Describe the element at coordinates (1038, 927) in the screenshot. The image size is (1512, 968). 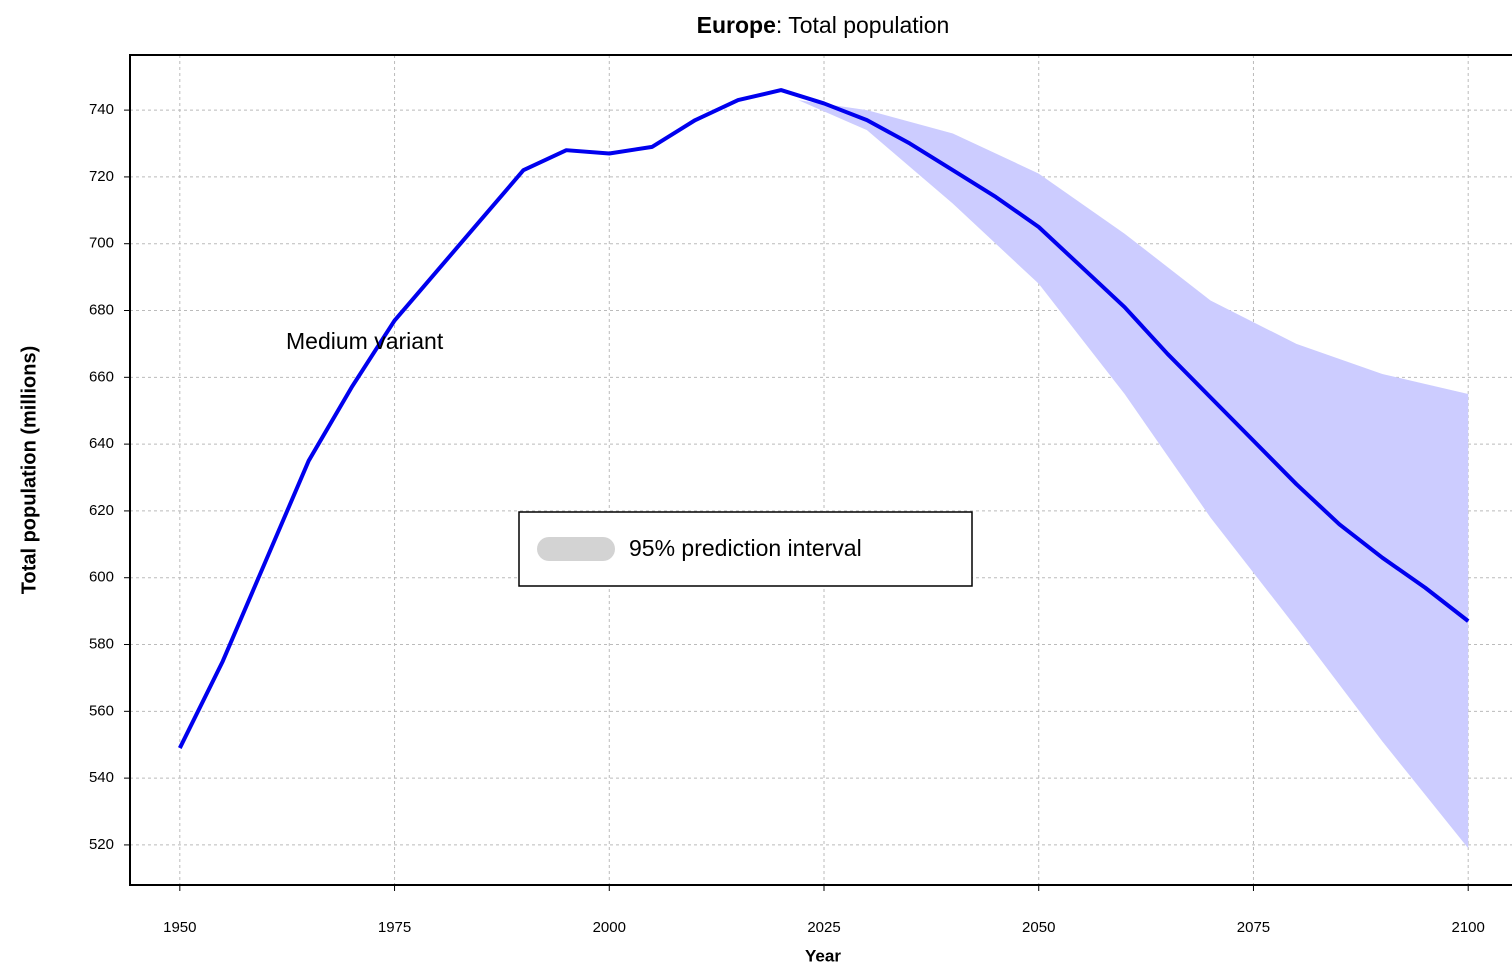
I see `x-tick-label: 2050` at that location.